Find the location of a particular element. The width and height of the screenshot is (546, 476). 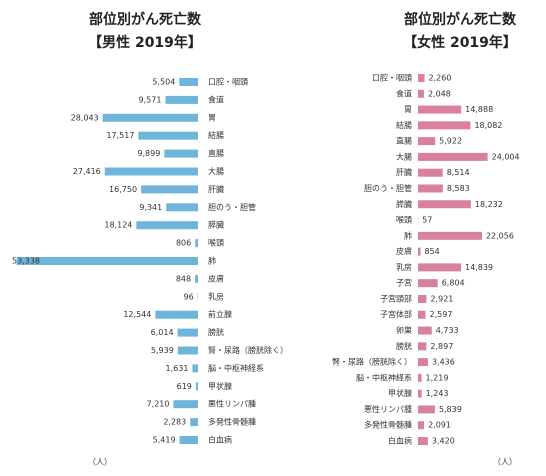

value-label: 1,631 is located at coordinates (177, 368).